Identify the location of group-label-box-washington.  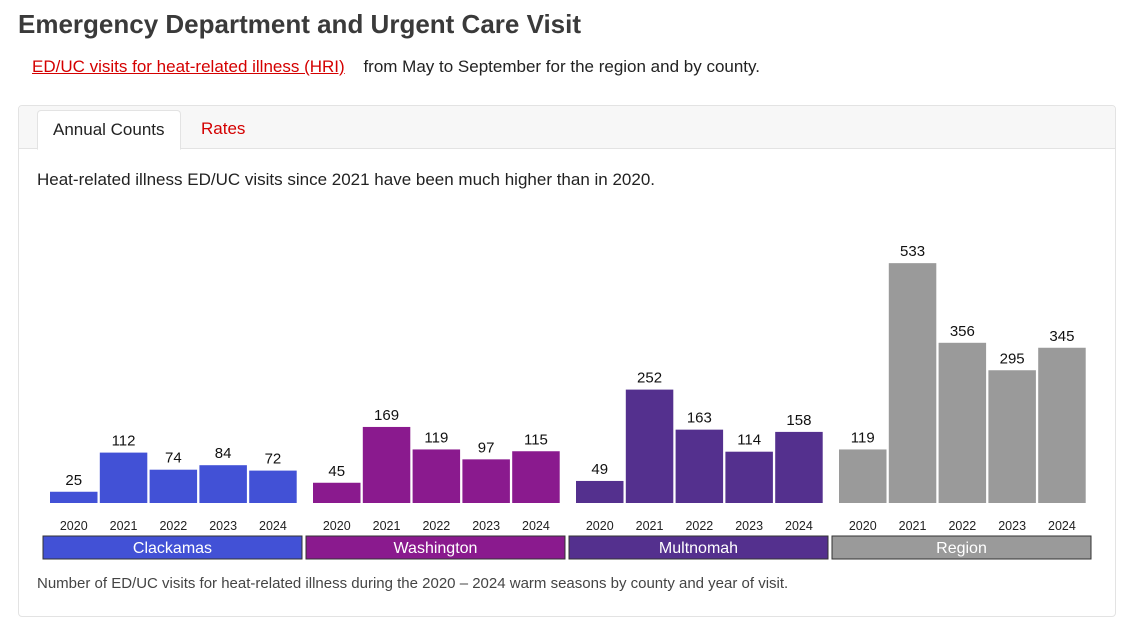
(435, 547).